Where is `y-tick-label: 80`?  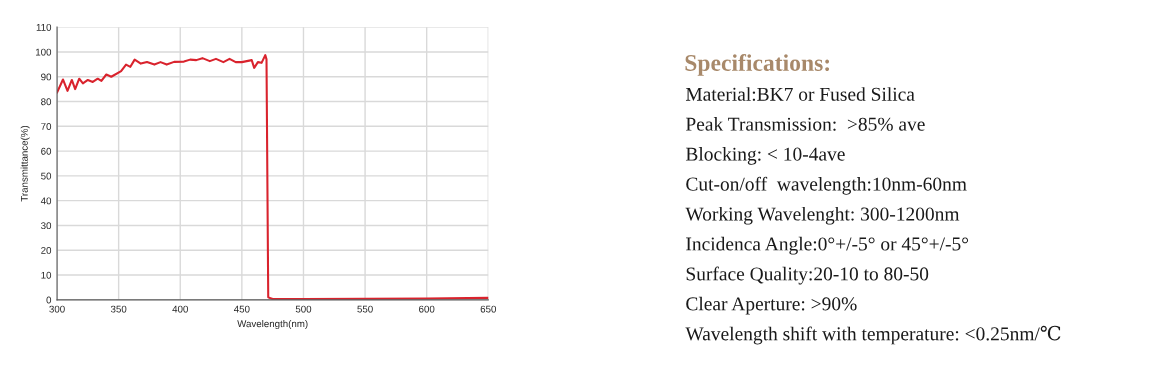
y-tick-label: 80 is located at coordinates (46, 102).